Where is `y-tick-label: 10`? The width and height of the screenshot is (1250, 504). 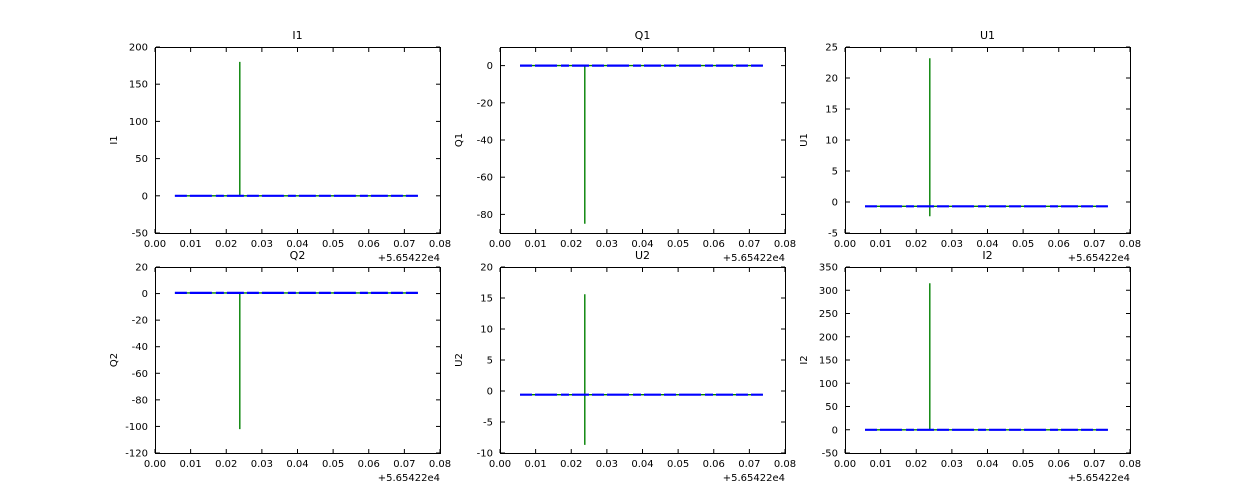
y-tick-label: 10 is located at coordinates (486, 330).